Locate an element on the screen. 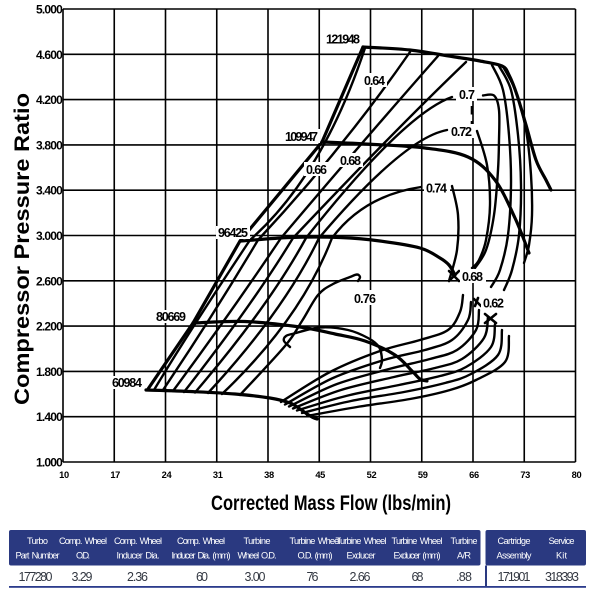 This screenshot has width=600, height=600. svg-text: 52 is located at coordinates (372, 475).